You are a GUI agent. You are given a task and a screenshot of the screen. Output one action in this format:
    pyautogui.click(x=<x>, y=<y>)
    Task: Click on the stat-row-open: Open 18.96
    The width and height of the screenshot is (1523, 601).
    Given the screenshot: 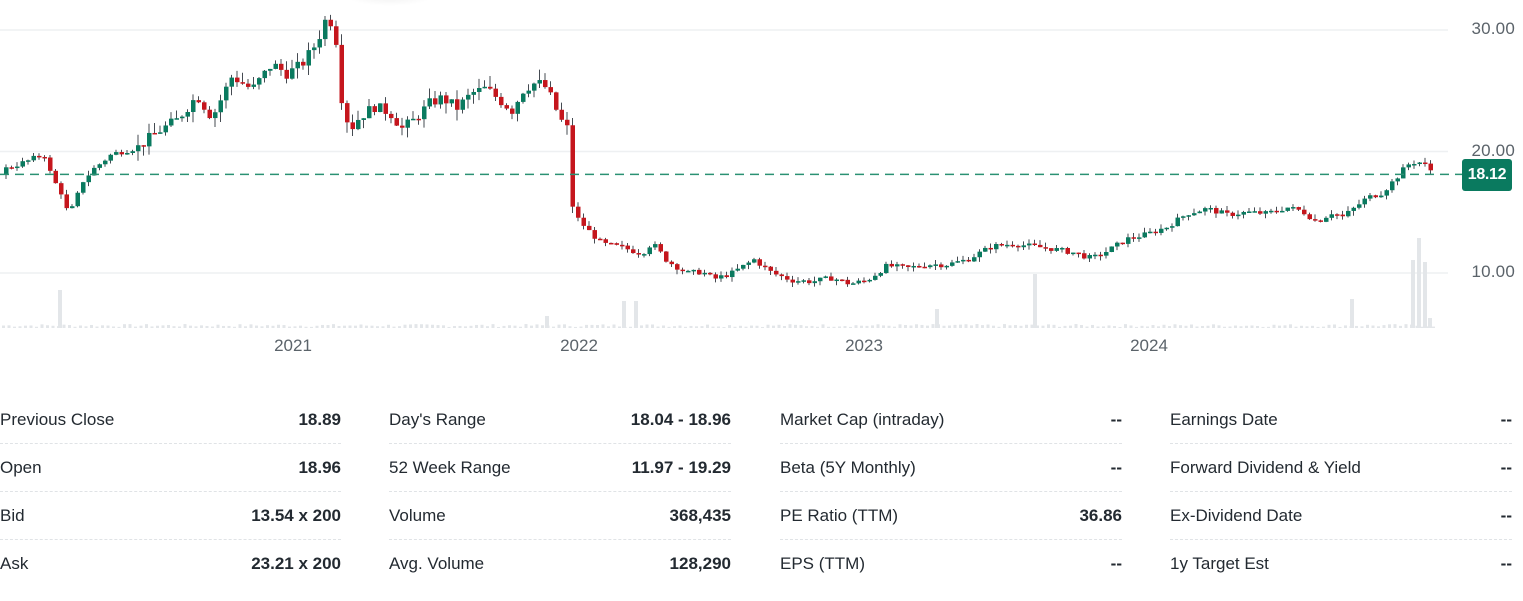 What is the action you would take?
    pyautogui.click(x=170, y=468)
    